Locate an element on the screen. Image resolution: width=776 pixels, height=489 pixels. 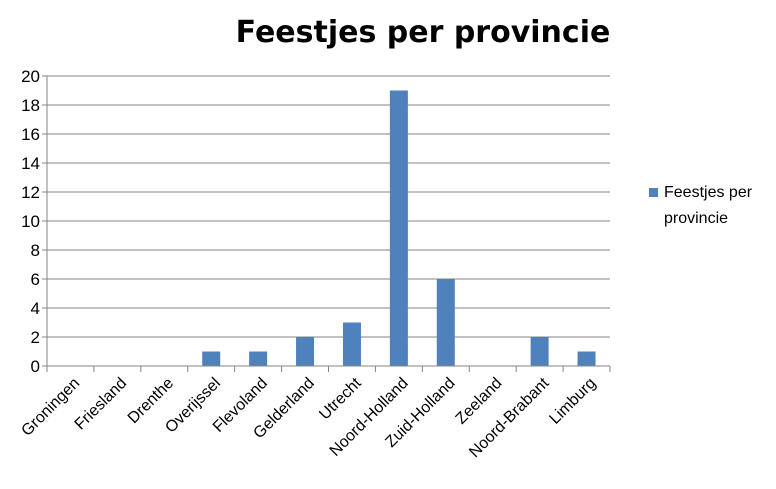
bar-noord-brabant is located at coordinates (539, 351).